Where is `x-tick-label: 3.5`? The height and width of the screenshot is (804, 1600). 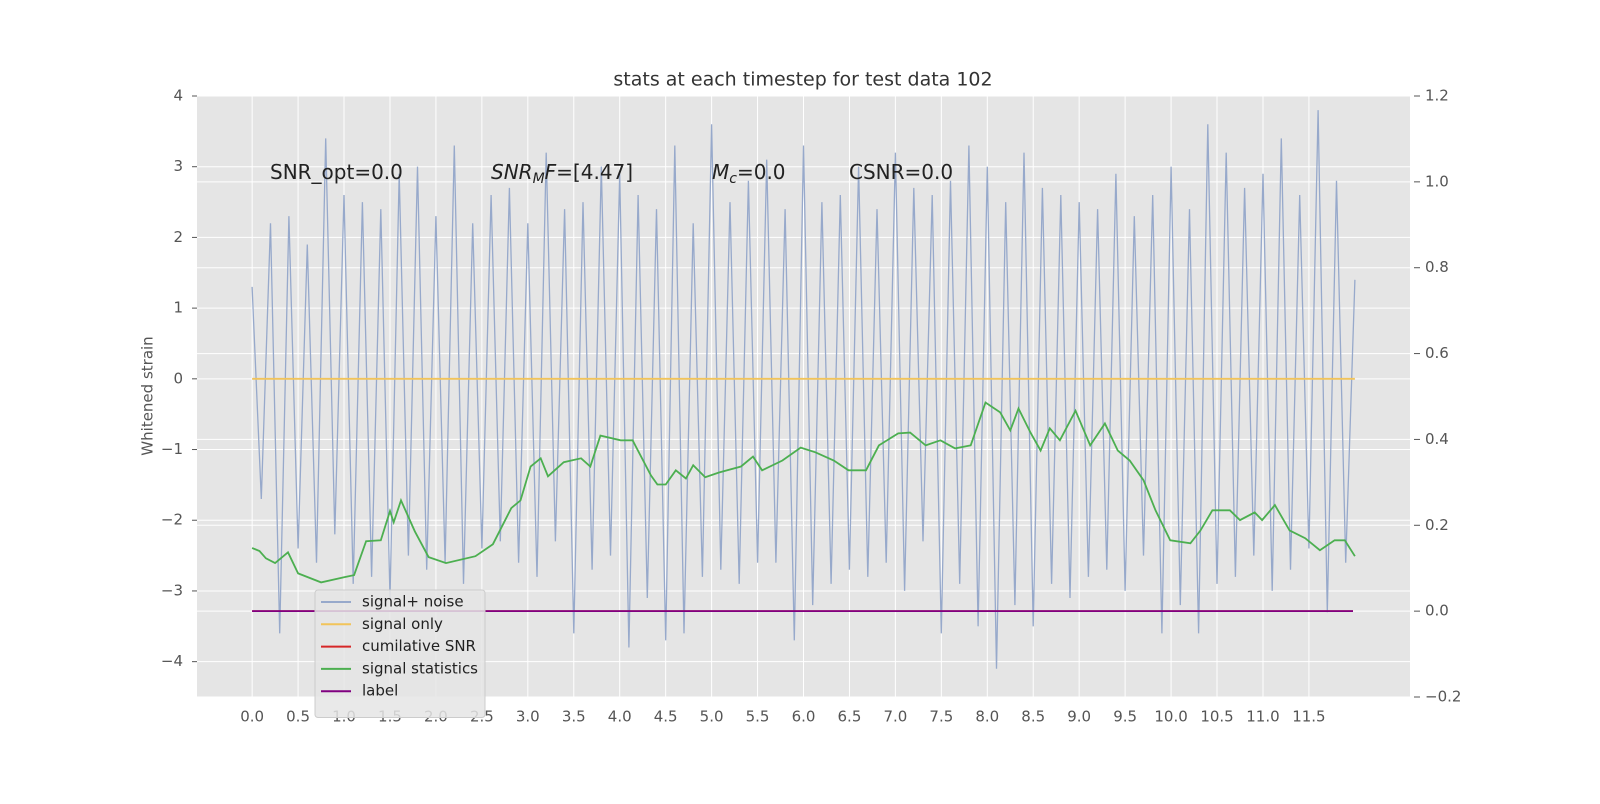 x-tick-label: 3.5 is located at coordinates (574, 717).